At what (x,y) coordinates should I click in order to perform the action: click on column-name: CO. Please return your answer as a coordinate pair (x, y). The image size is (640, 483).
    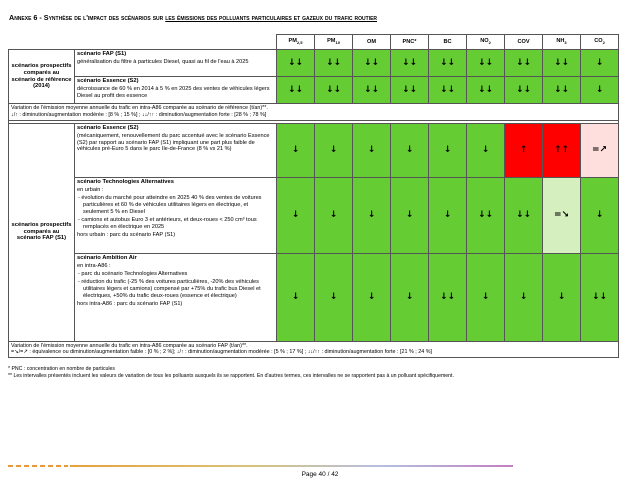
    Looking at the image, I should click on (598, 40).